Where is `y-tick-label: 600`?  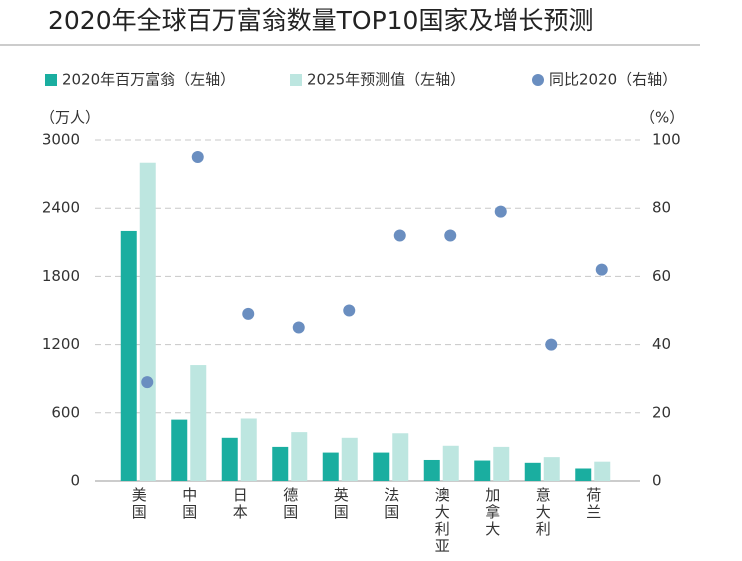
y-tick-label: 600 is located at coordinates (65, 412).